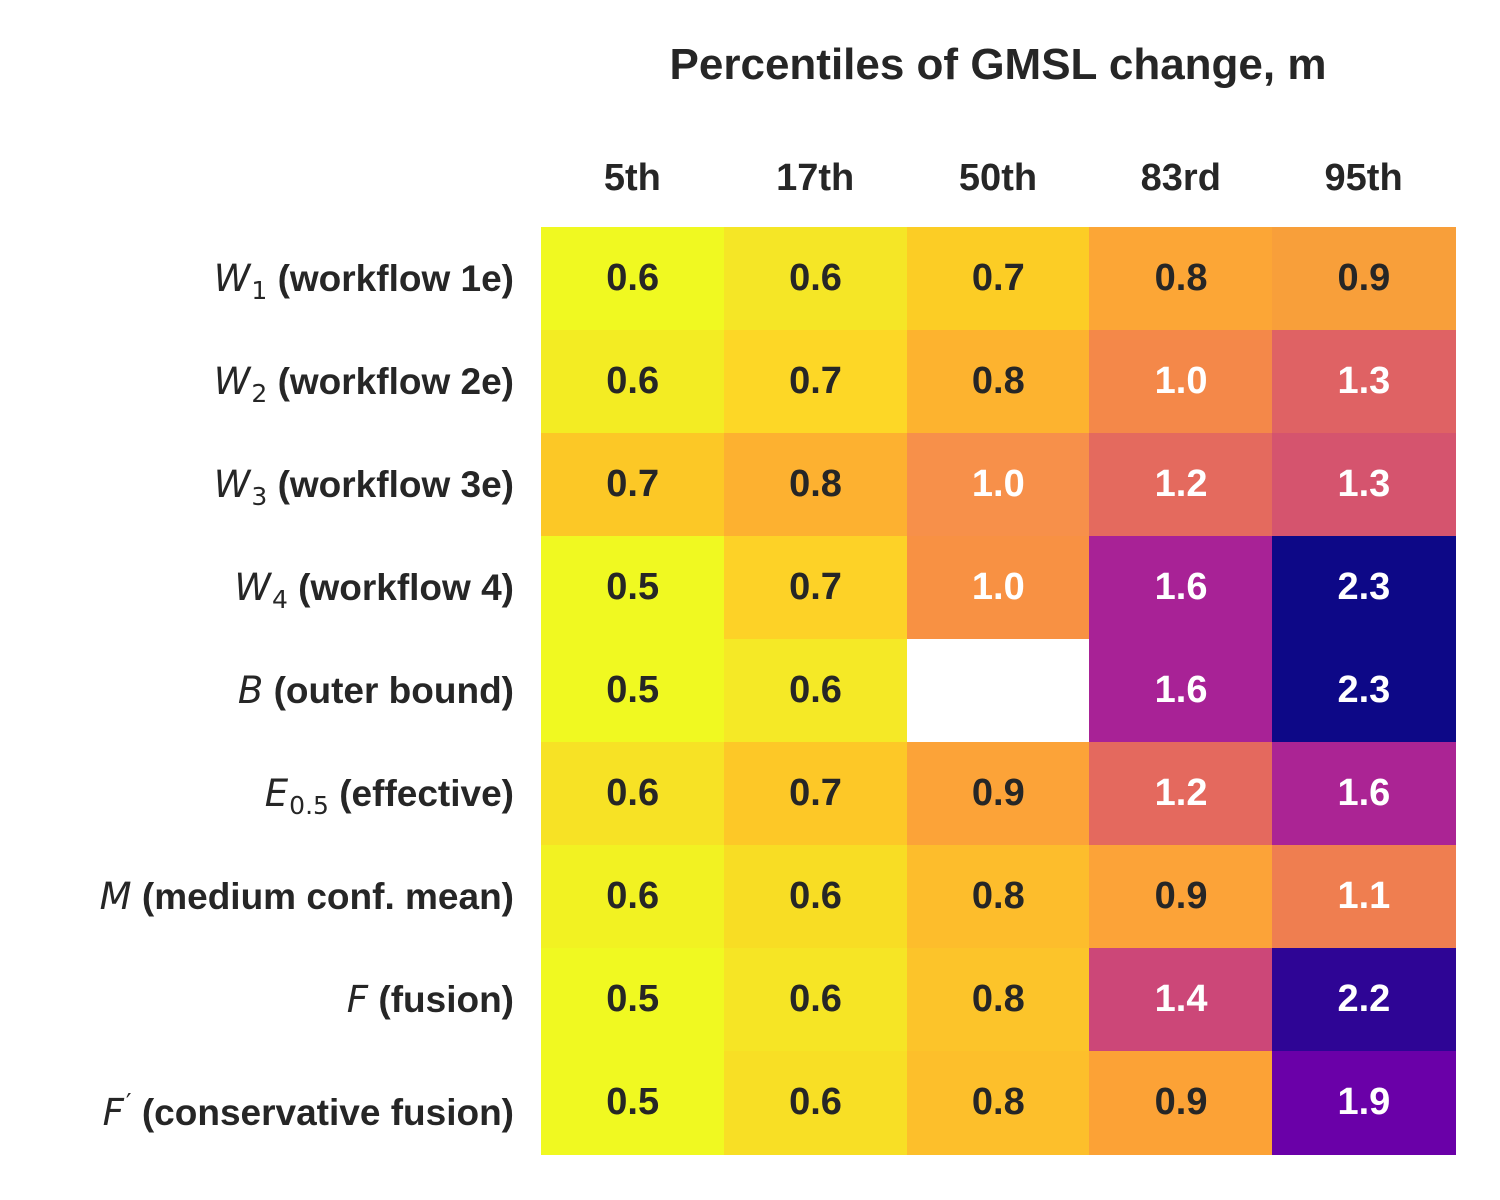  I want to click on heatmap-cell, so click(998, 691).